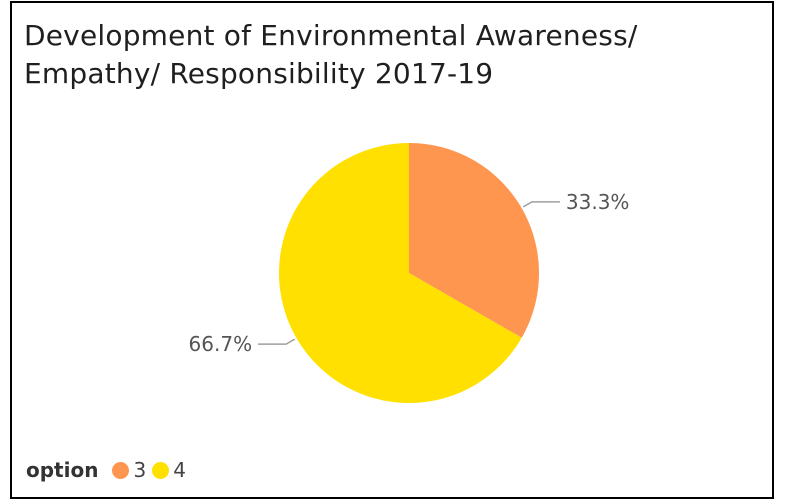  I want to click on legend-label-4: 4, so click(179, 470).